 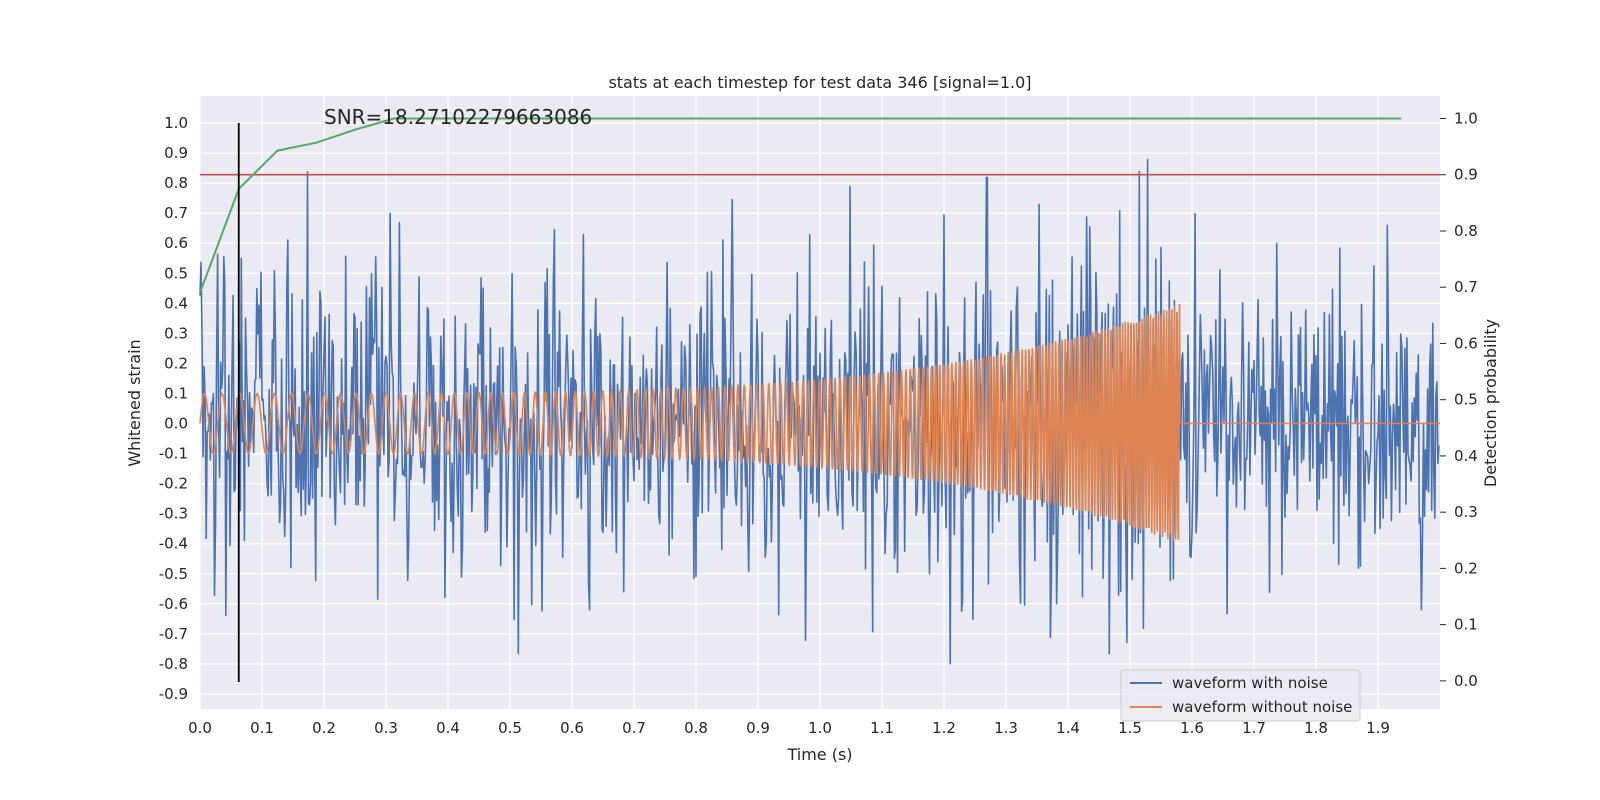 I want to click on x-tick-label: 1.9, so click(x=1378, y=728).